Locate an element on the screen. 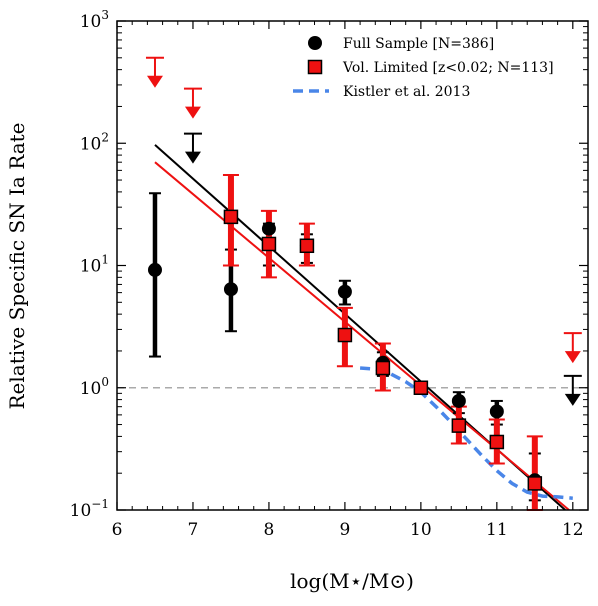  x-tick-label: 11 is located at coordinates (497, 530).